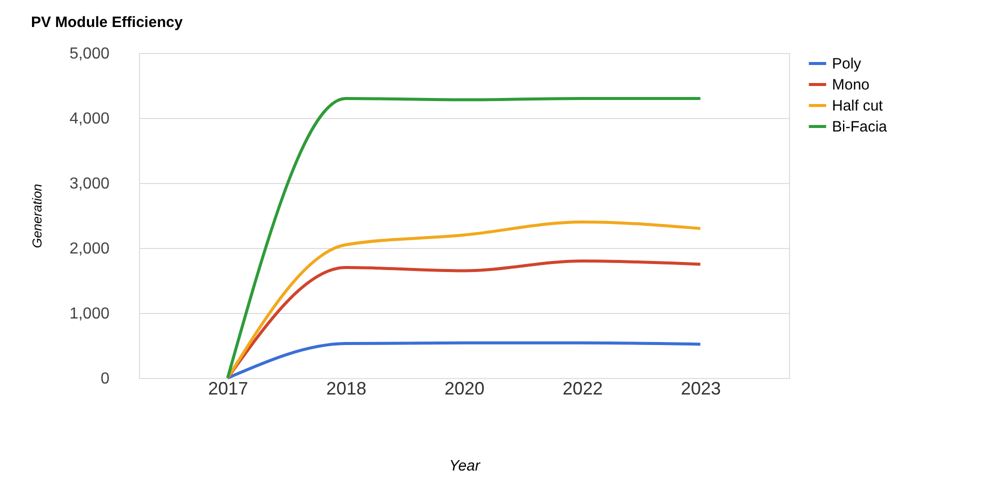 The image size is (994, 487). Describe the element at coordinates (89, 249) in the screenshot. I see `y-tick-label: 2,000` at that location.